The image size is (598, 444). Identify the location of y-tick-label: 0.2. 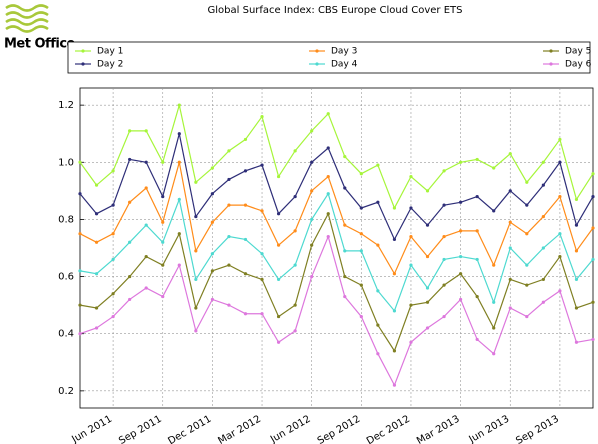
(66, 391).